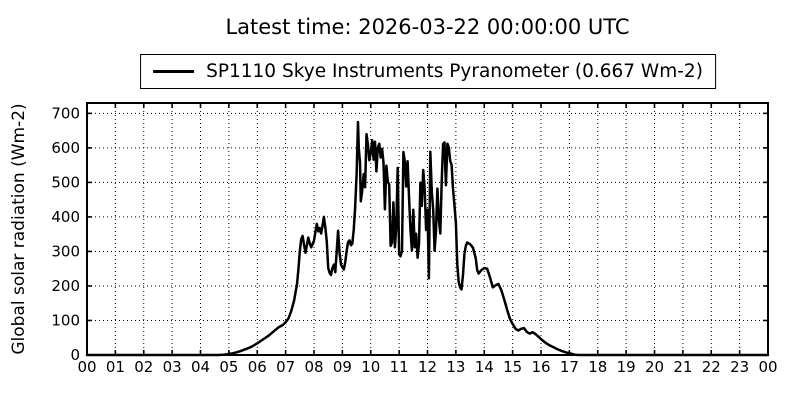  Describe the element at coordinates (172, 367) in the screenshot. I see `x-tick-label: 03` at that location.